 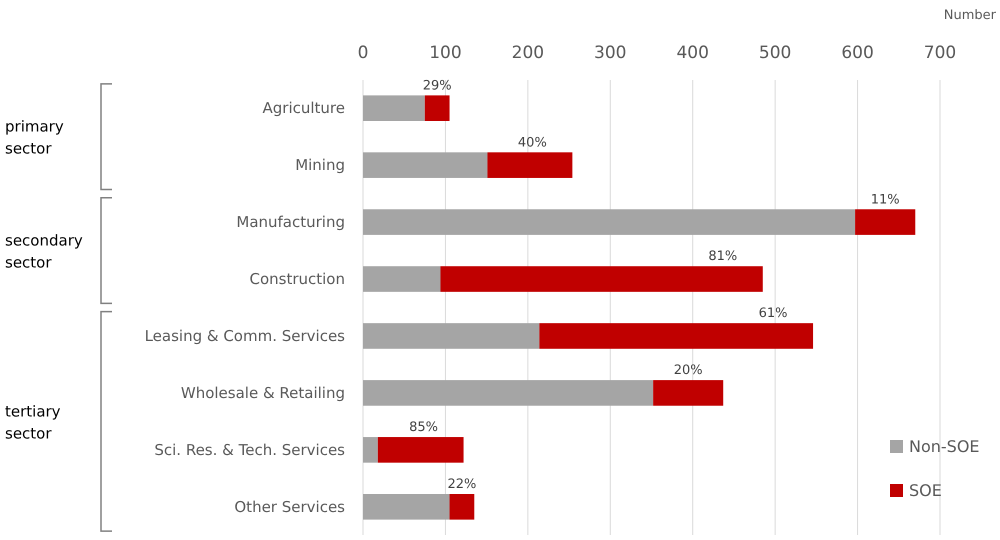 What do you see at coordinates (773, 314) in the screenshot?
I see `annotation: 61%` at bounding box center [773, 314].